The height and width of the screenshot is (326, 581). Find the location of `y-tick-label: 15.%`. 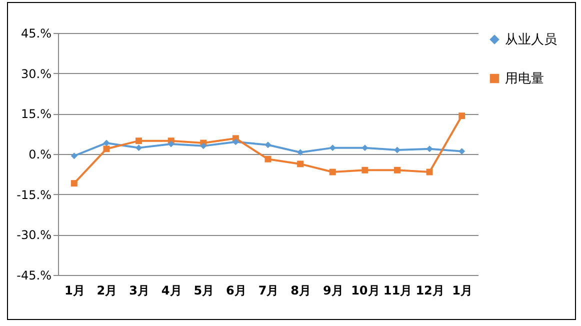

y-tick-label: 15.% is located at coordinates (36, 114).